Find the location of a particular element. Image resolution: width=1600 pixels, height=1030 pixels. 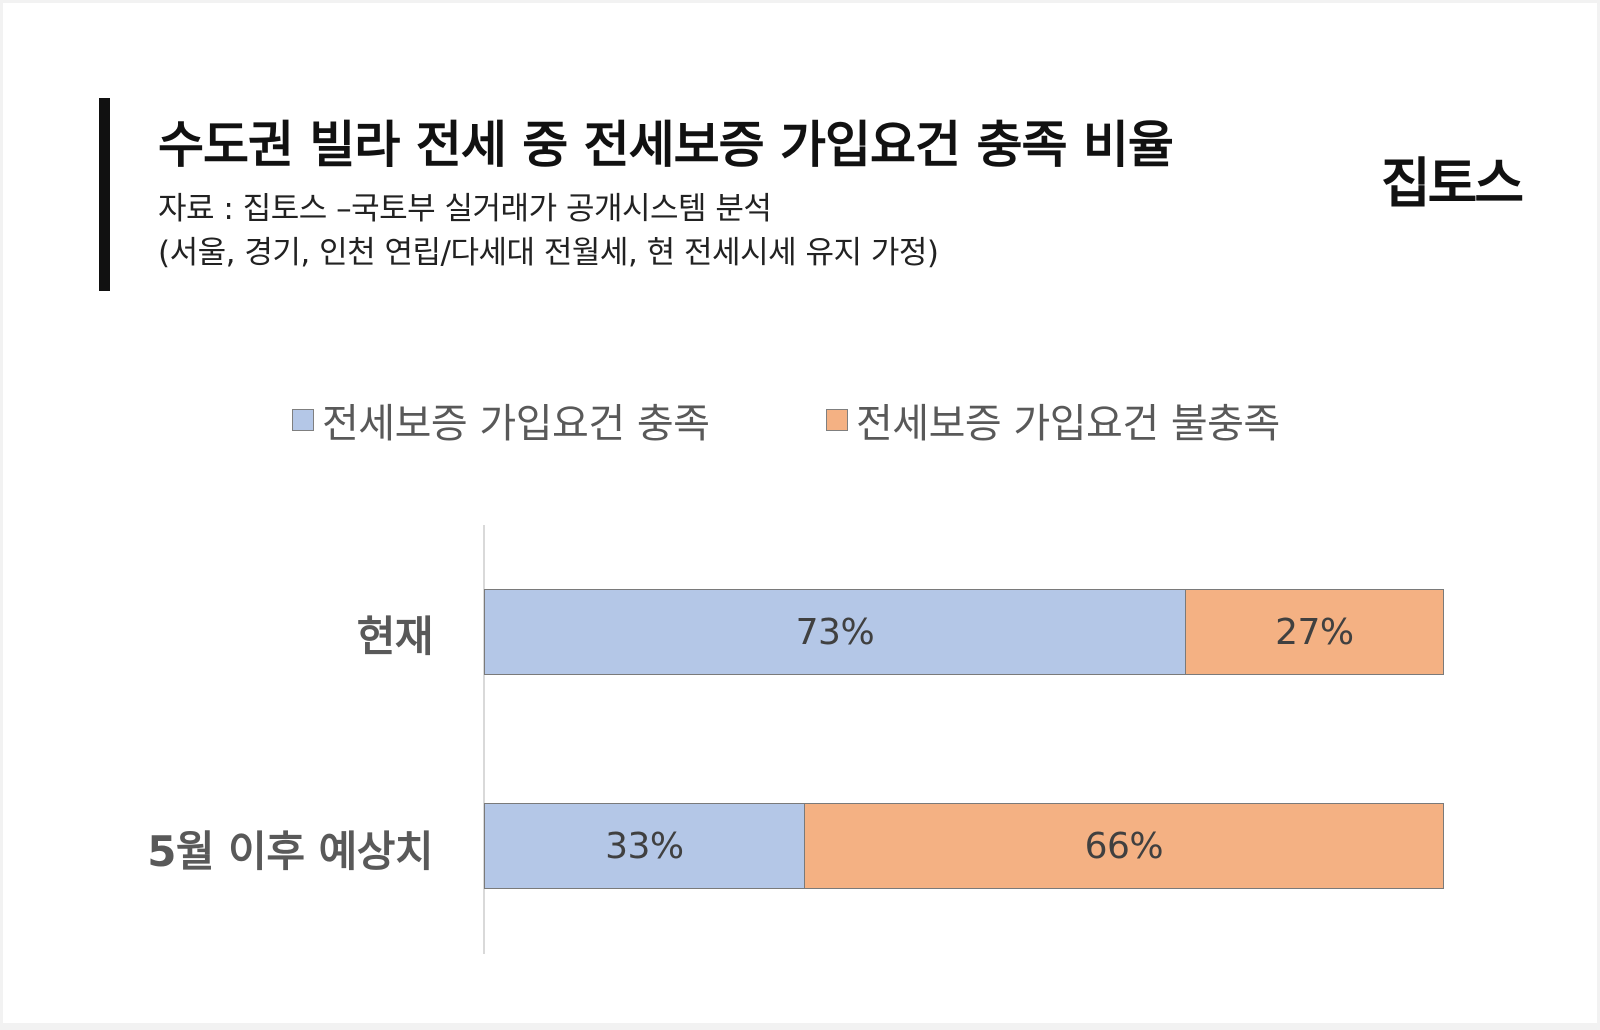

data-label: 27% is located at coordinates (1314, 632).